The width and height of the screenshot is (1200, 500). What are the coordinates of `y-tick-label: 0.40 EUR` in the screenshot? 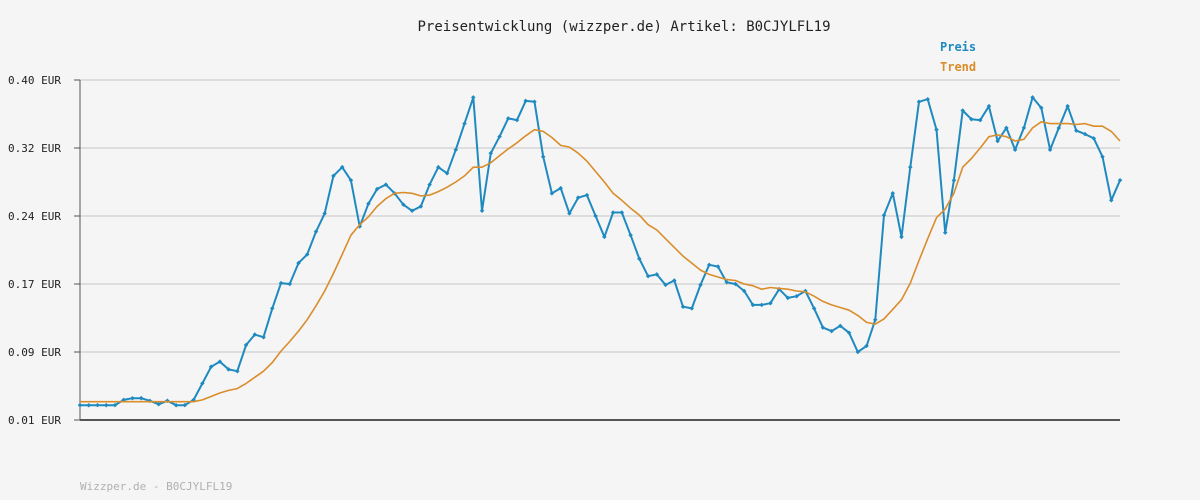 It's located at (34, 80).